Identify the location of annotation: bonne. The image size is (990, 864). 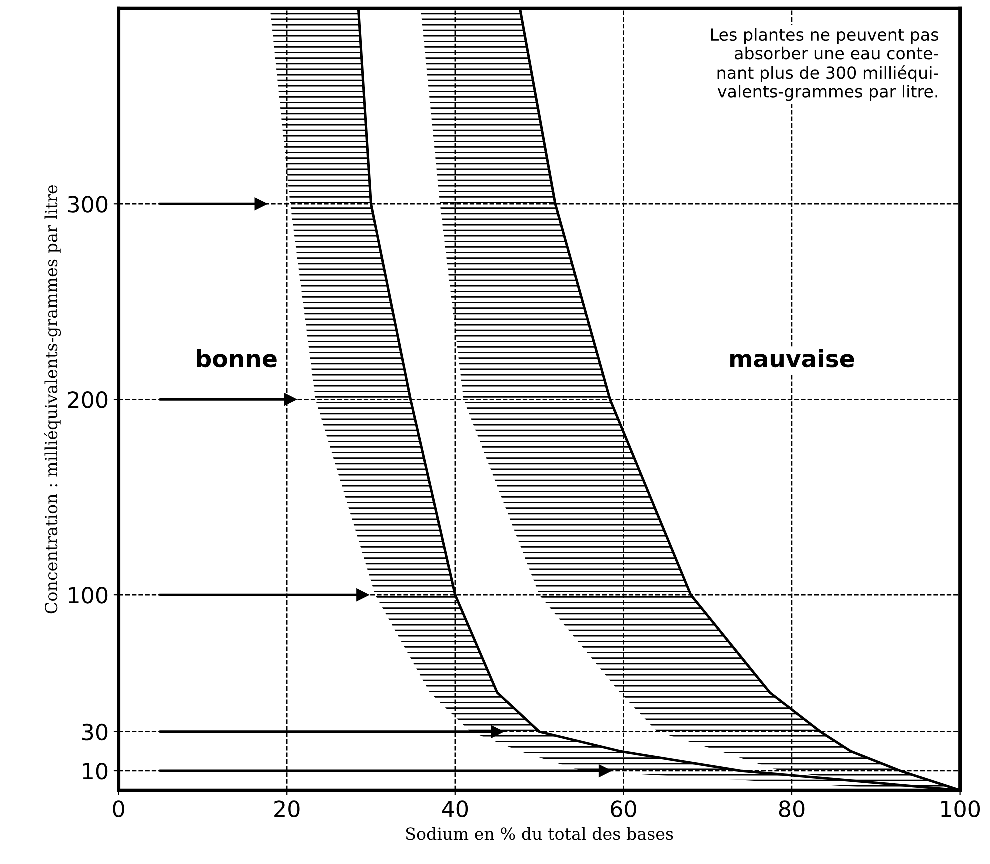
(237, 358).